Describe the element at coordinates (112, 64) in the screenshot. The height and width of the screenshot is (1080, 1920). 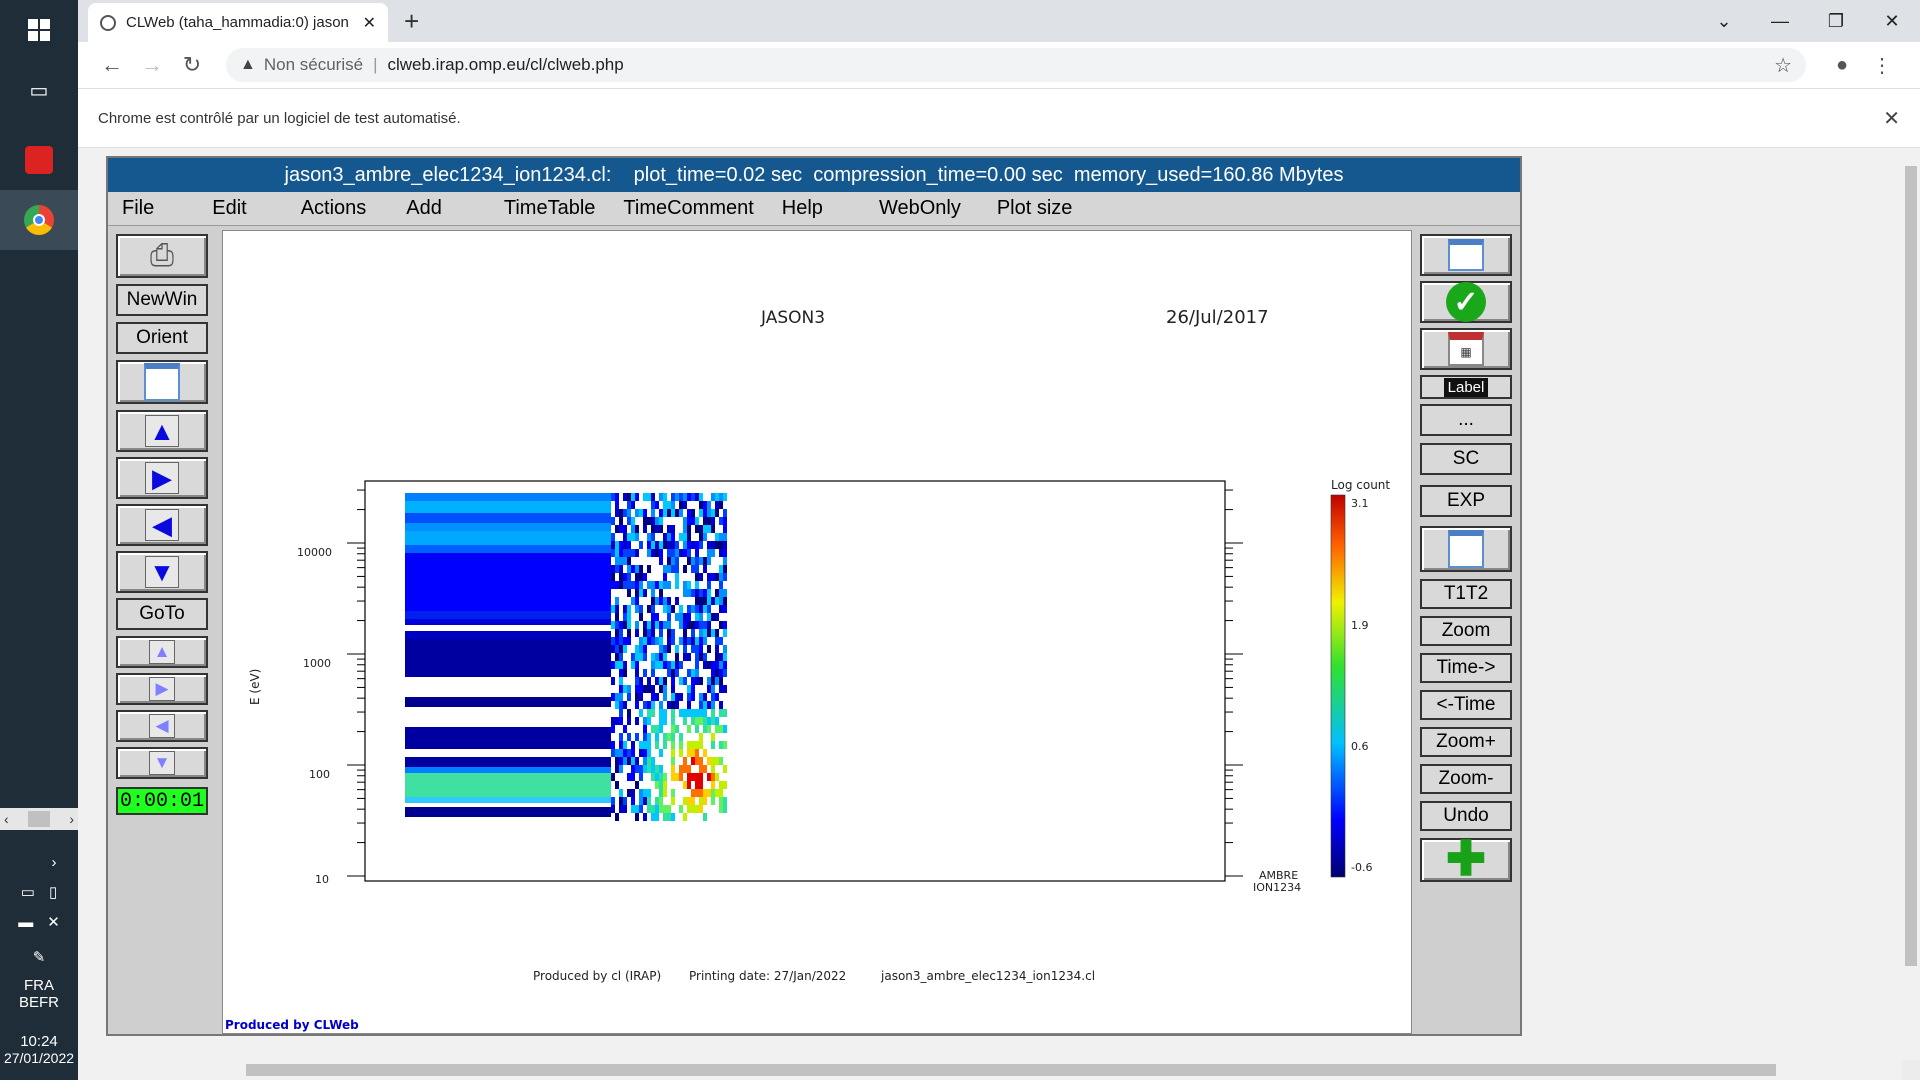
I see `back-button: ←` at that location.